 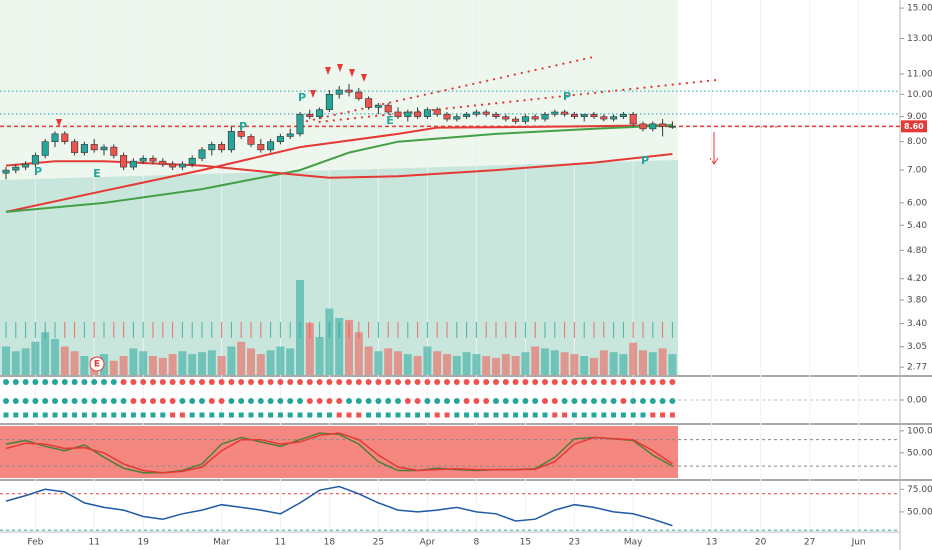 I want to click on signal-drop, so click(x=59, y=123).